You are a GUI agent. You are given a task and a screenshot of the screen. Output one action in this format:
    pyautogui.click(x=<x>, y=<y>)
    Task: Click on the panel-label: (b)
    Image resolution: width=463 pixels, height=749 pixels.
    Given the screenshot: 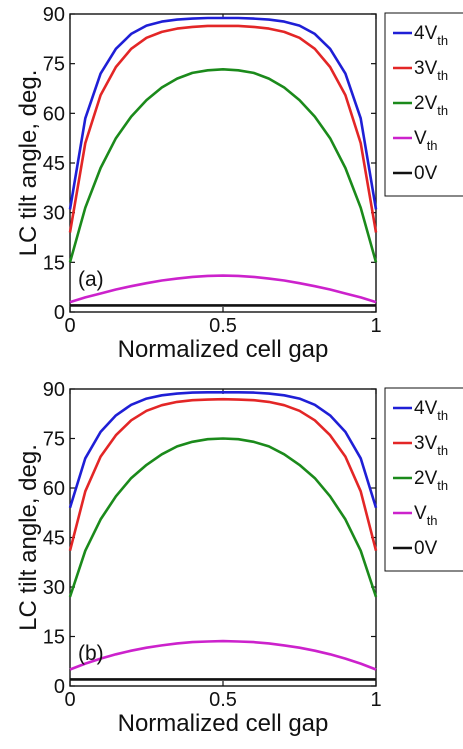 What is the action you would take?
    pyautogui.click(x=91, y=653)
    